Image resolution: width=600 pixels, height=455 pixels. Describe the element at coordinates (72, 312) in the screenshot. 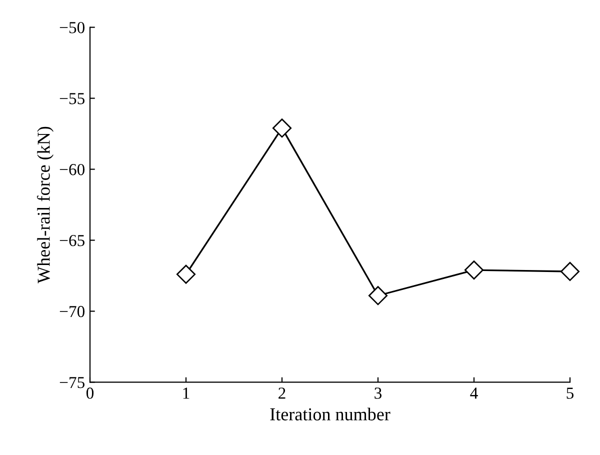

I see `y-tick-label: −70` at that location.